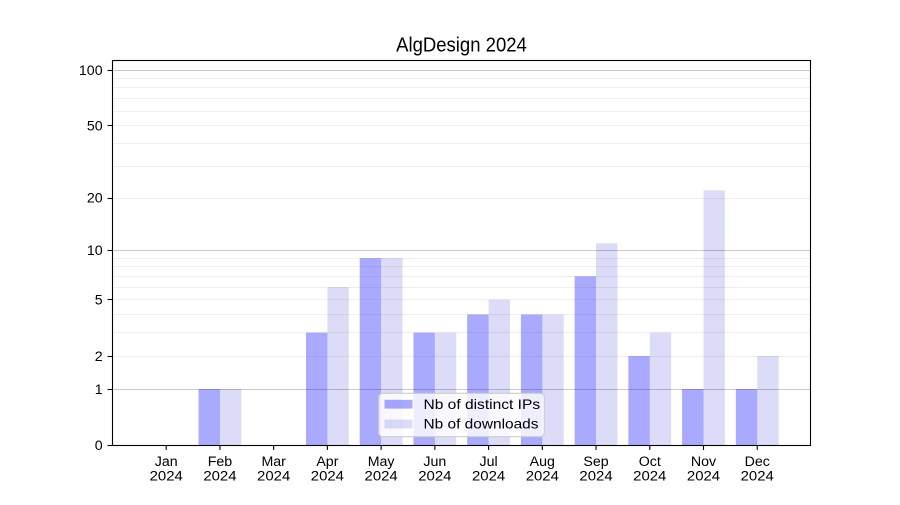  What do you see at coordinates (95, 199) in the screenshot?
I see `svg-text: 20` at bounding box center [95, 199].